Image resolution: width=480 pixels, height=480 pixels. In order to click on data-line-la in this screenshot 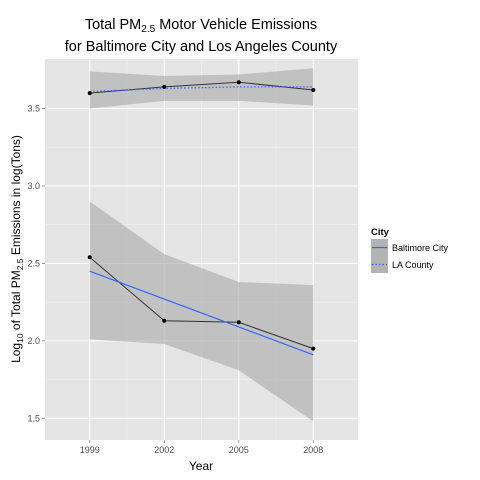, I will do `click(201, 87)`.